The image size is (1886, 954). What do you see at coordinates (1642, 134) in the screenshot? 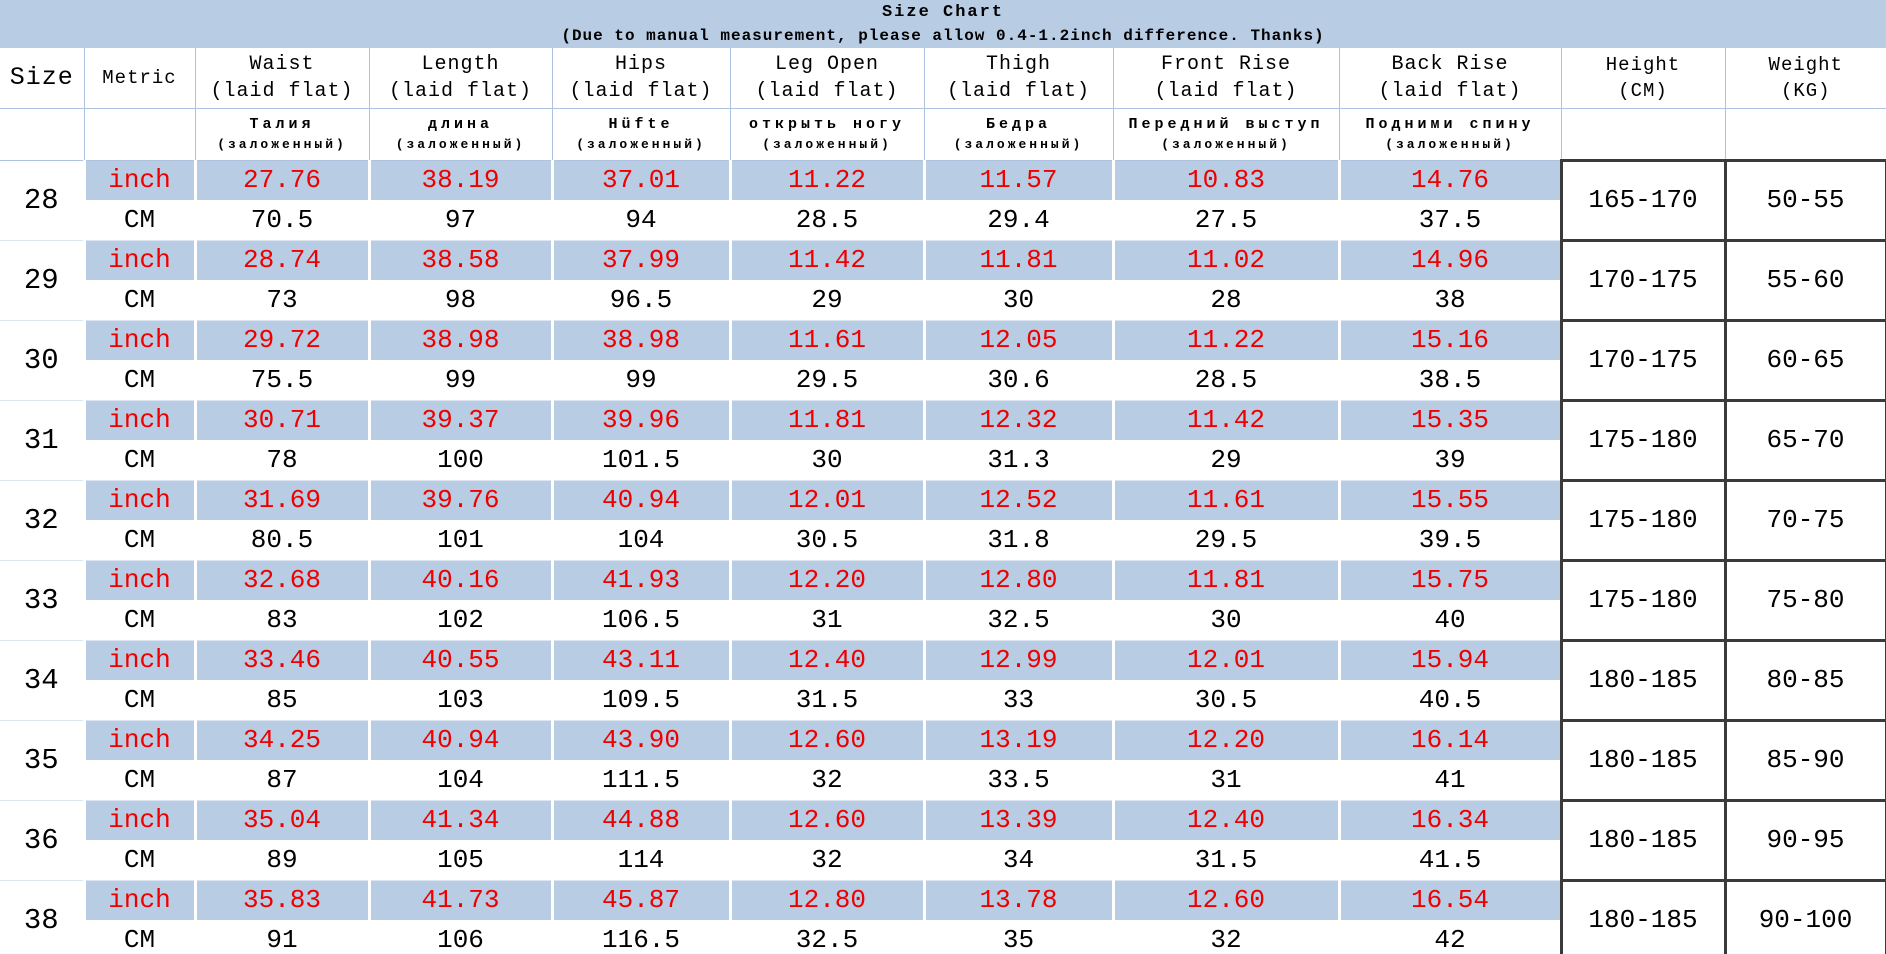
I see `ru-header-height-empty` at bounding box center [1642, 134].